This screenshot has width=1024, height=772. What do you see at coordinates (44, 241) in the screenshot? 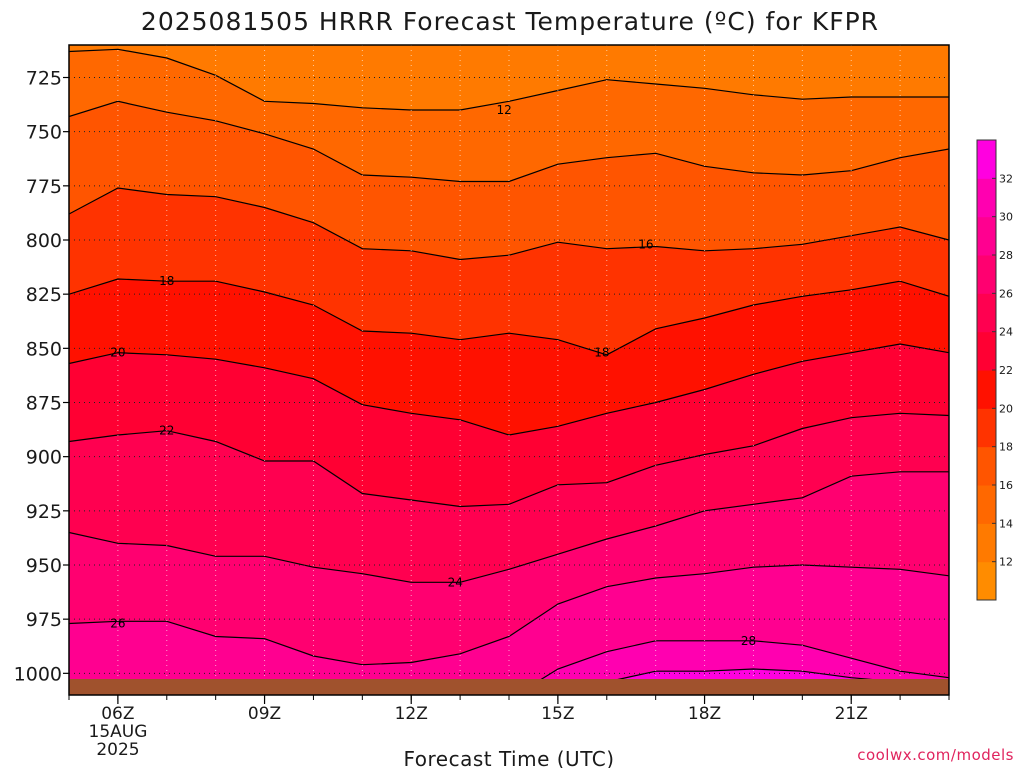
I see `y-tick-label: 800` at bounding box center [44, 241].